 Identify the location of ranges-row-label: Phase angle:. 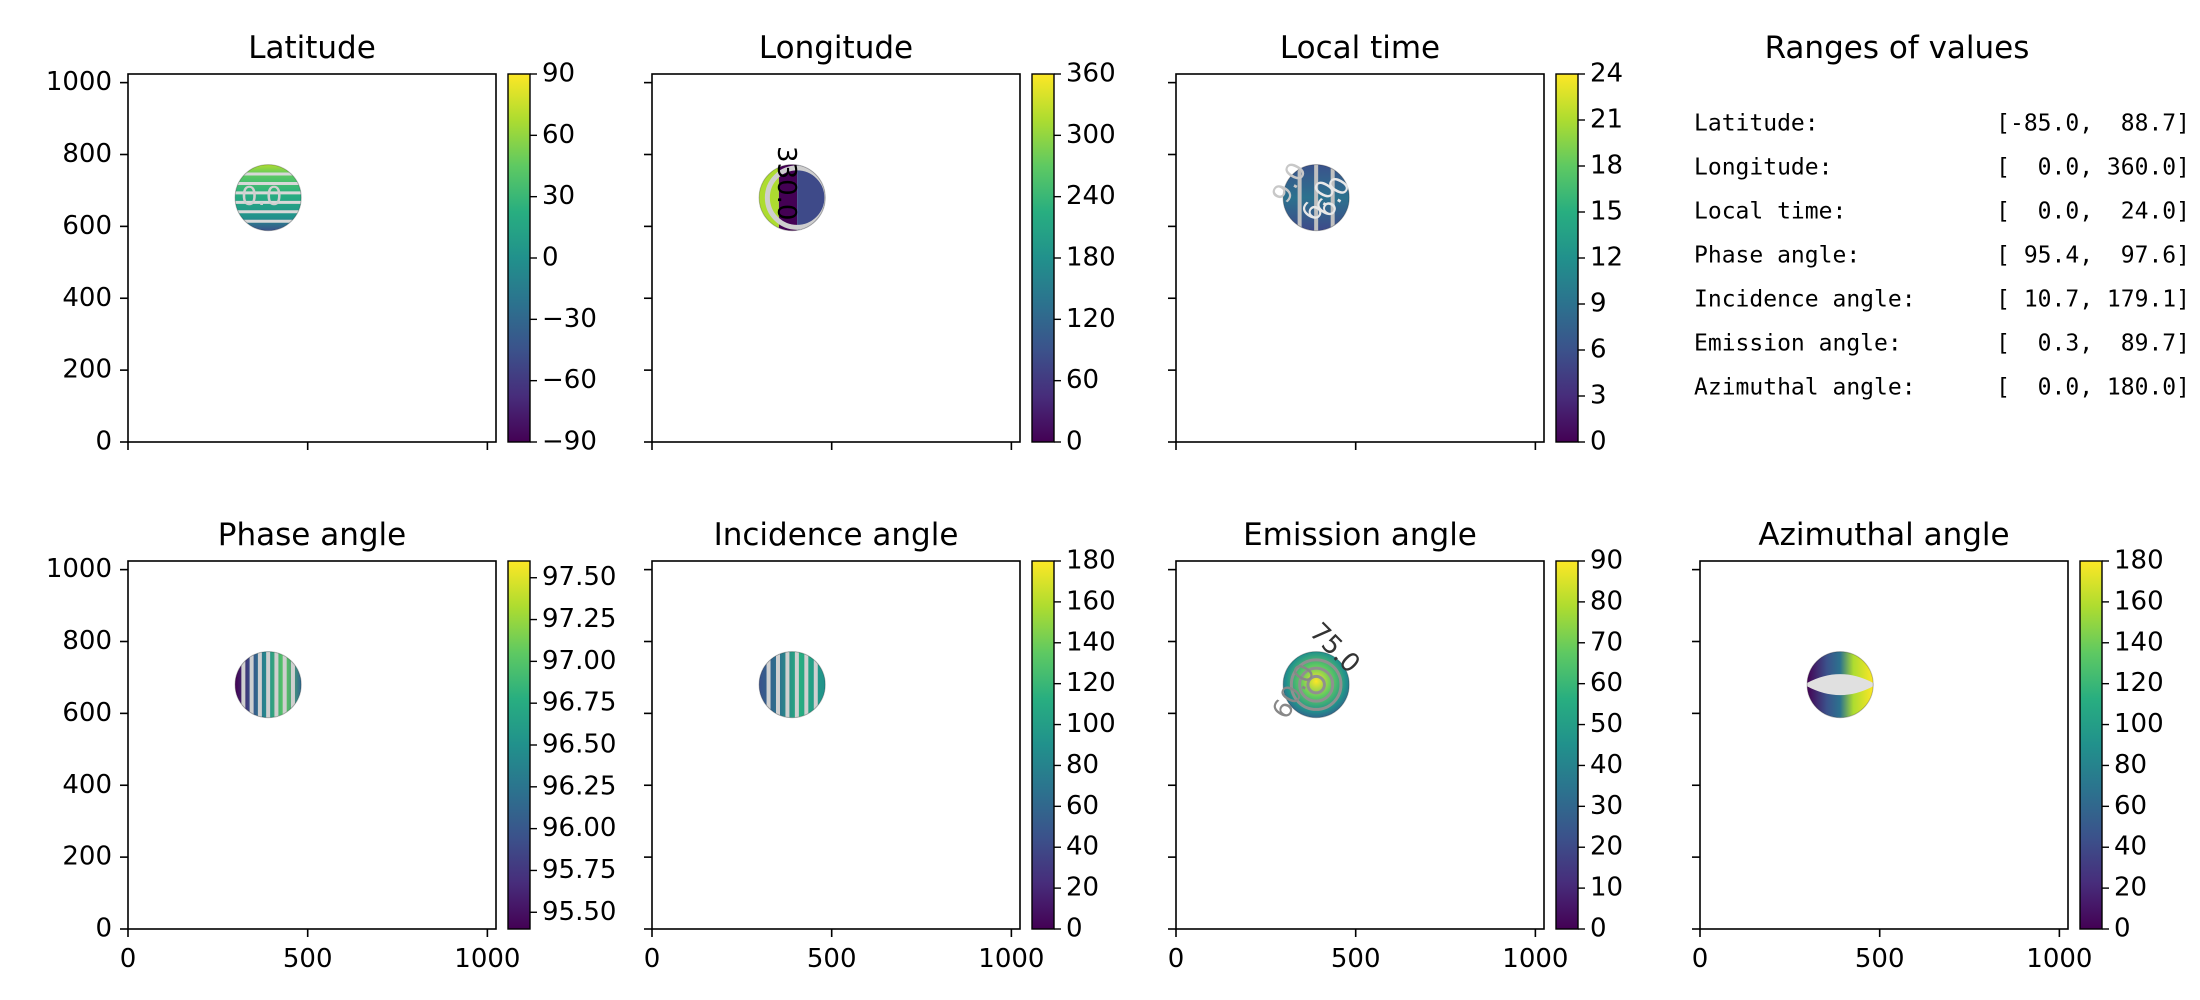
(1777, 256).